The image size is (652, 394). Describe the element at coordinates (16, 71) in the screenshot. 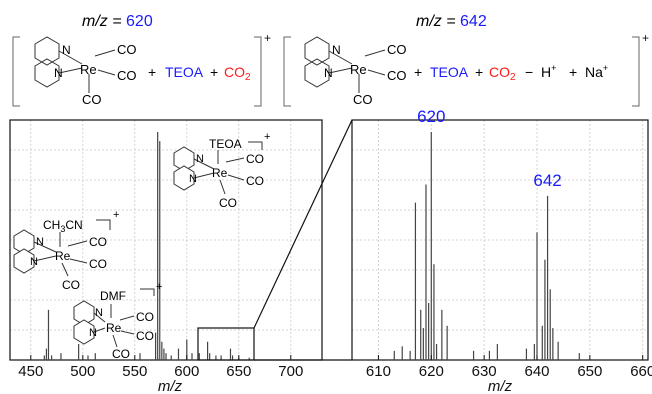

I see `bracket-left-open` at that location.